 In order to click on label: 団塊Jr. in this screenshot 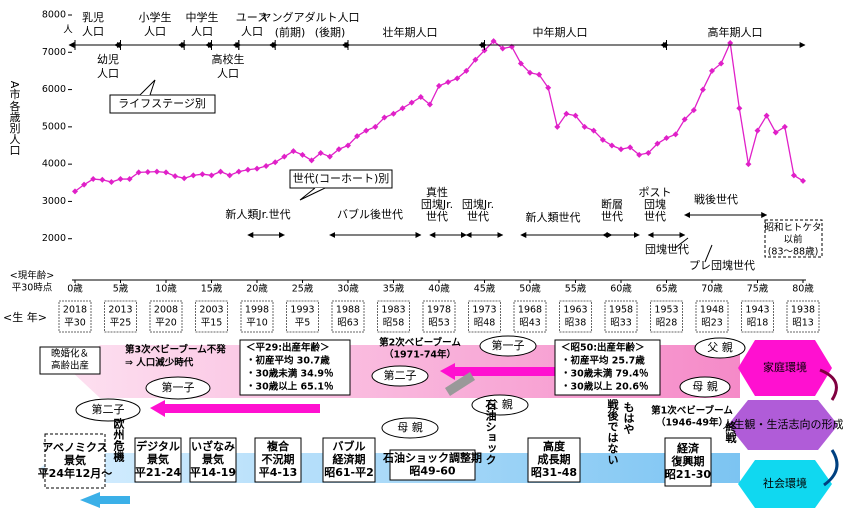, I will do `click(437, 204)`.